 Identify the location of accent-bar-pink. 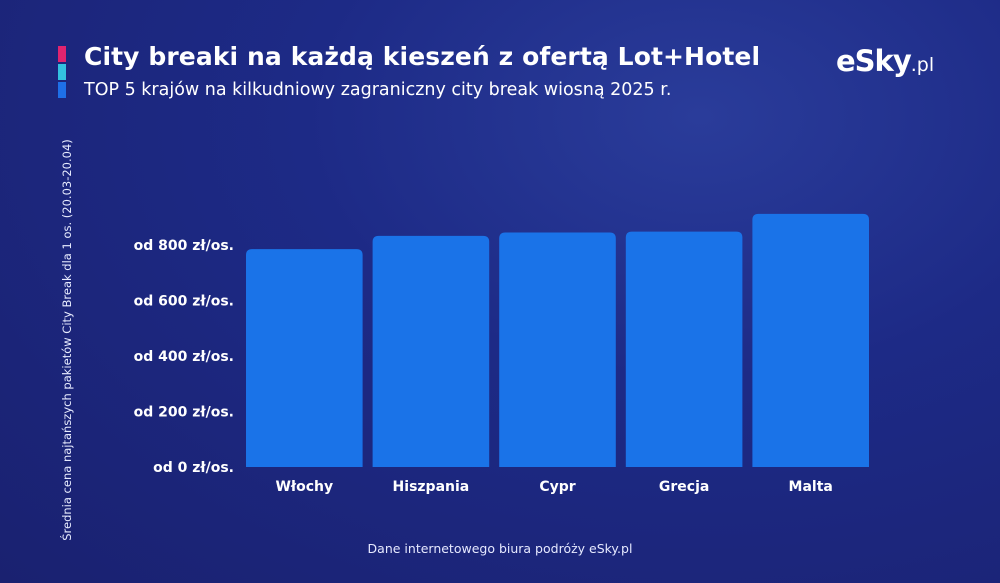
(62, 54).